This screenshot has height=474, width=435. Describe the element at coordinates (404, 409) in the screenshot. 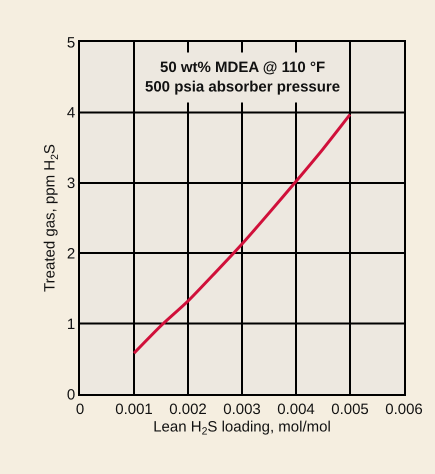

I see `x-tick-label: 0.006` at that location.